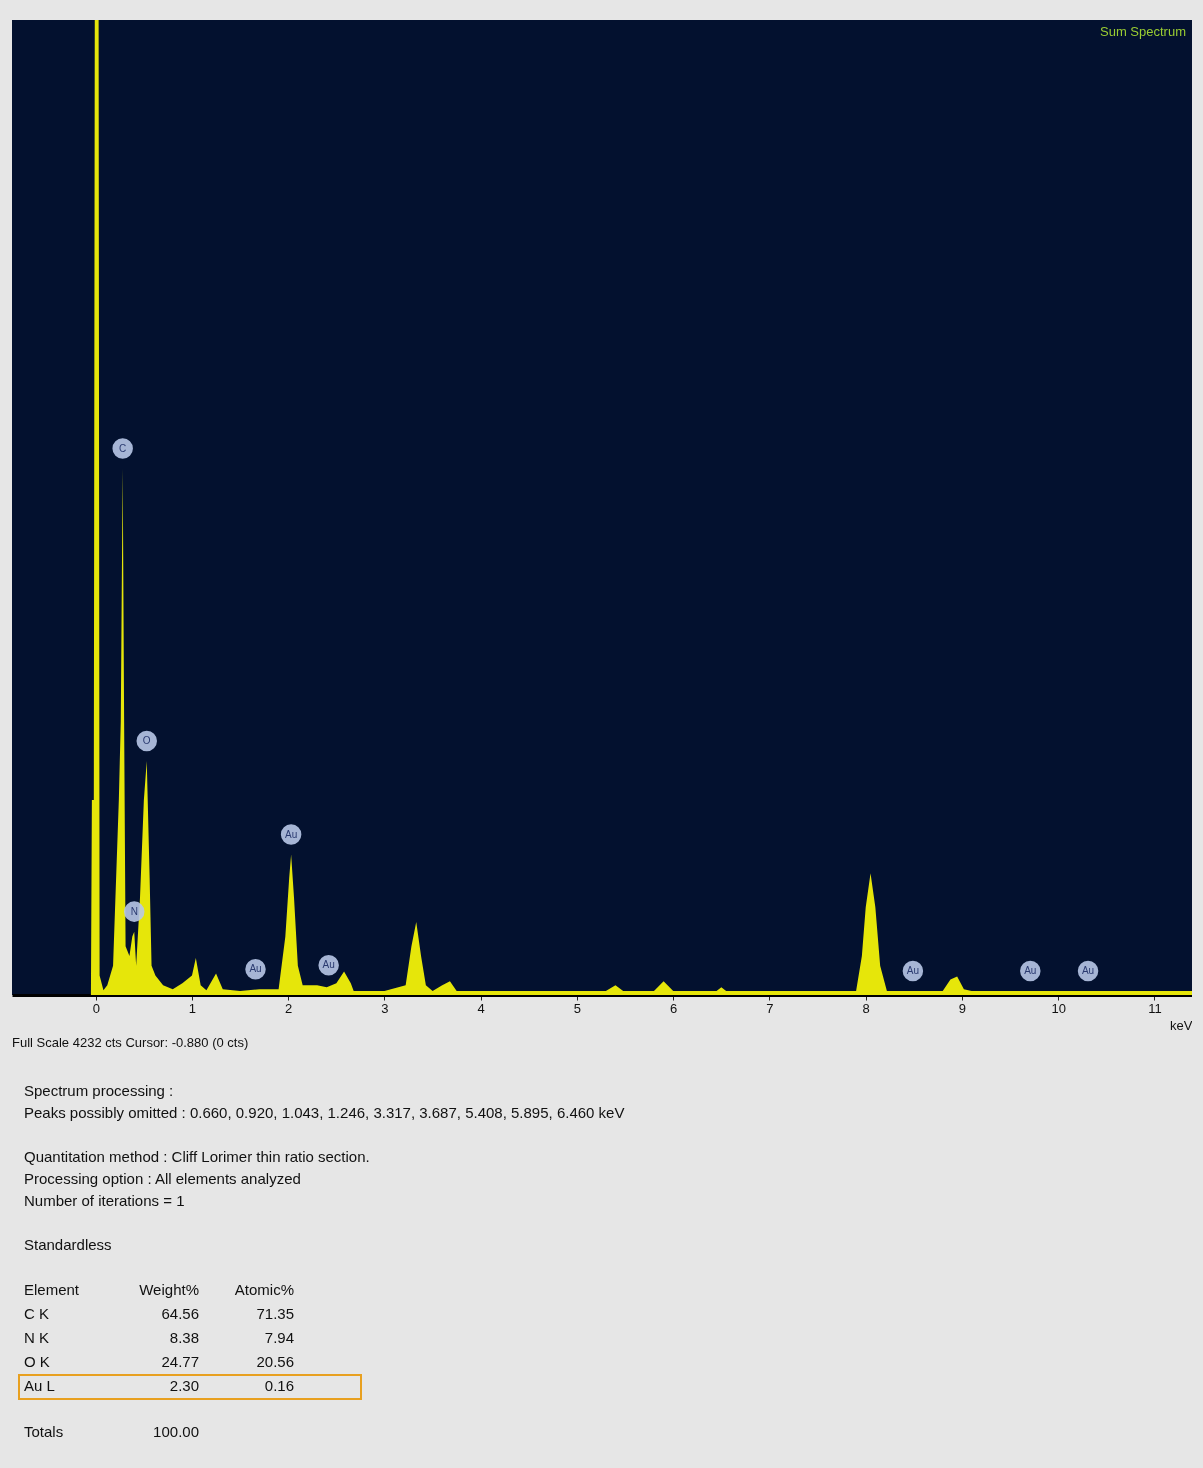 This screenshot has width=1203, height=1468. Describe the element at coordinates (1143, 31) in the screenshot. I see `chart-title: Sum Spectrum` at that location.